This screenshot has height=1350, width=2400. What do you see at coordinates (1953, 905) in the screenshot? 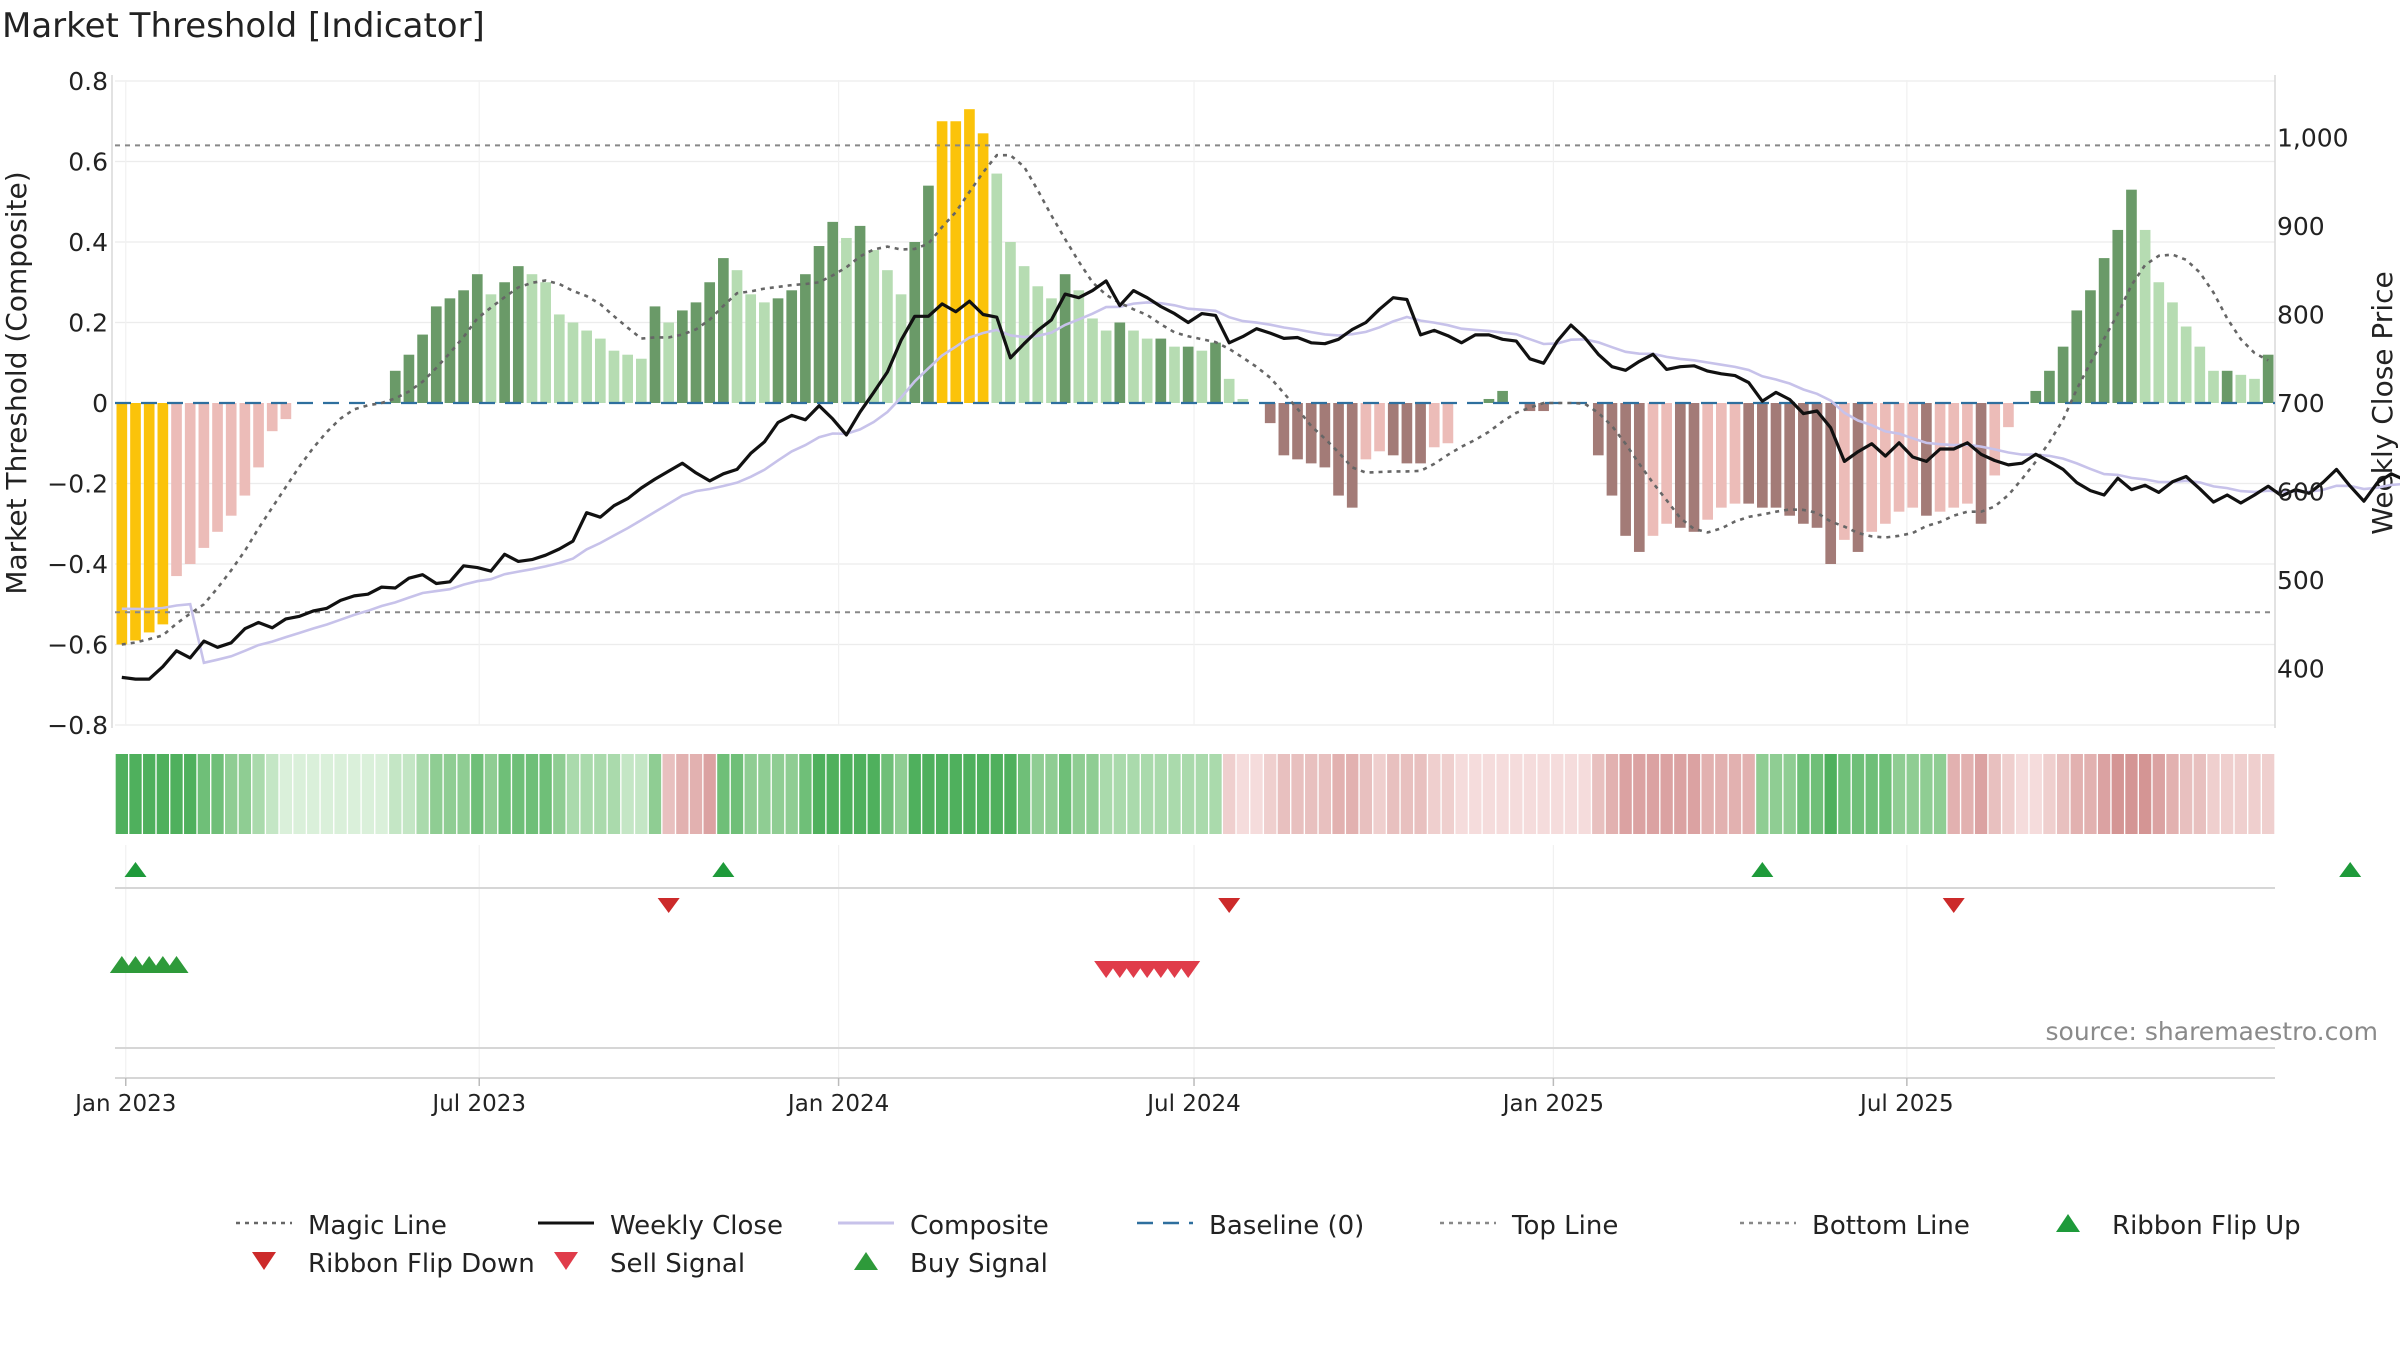
I see `ribbon-flip-down-marker` at bounding box center [1953, 905].